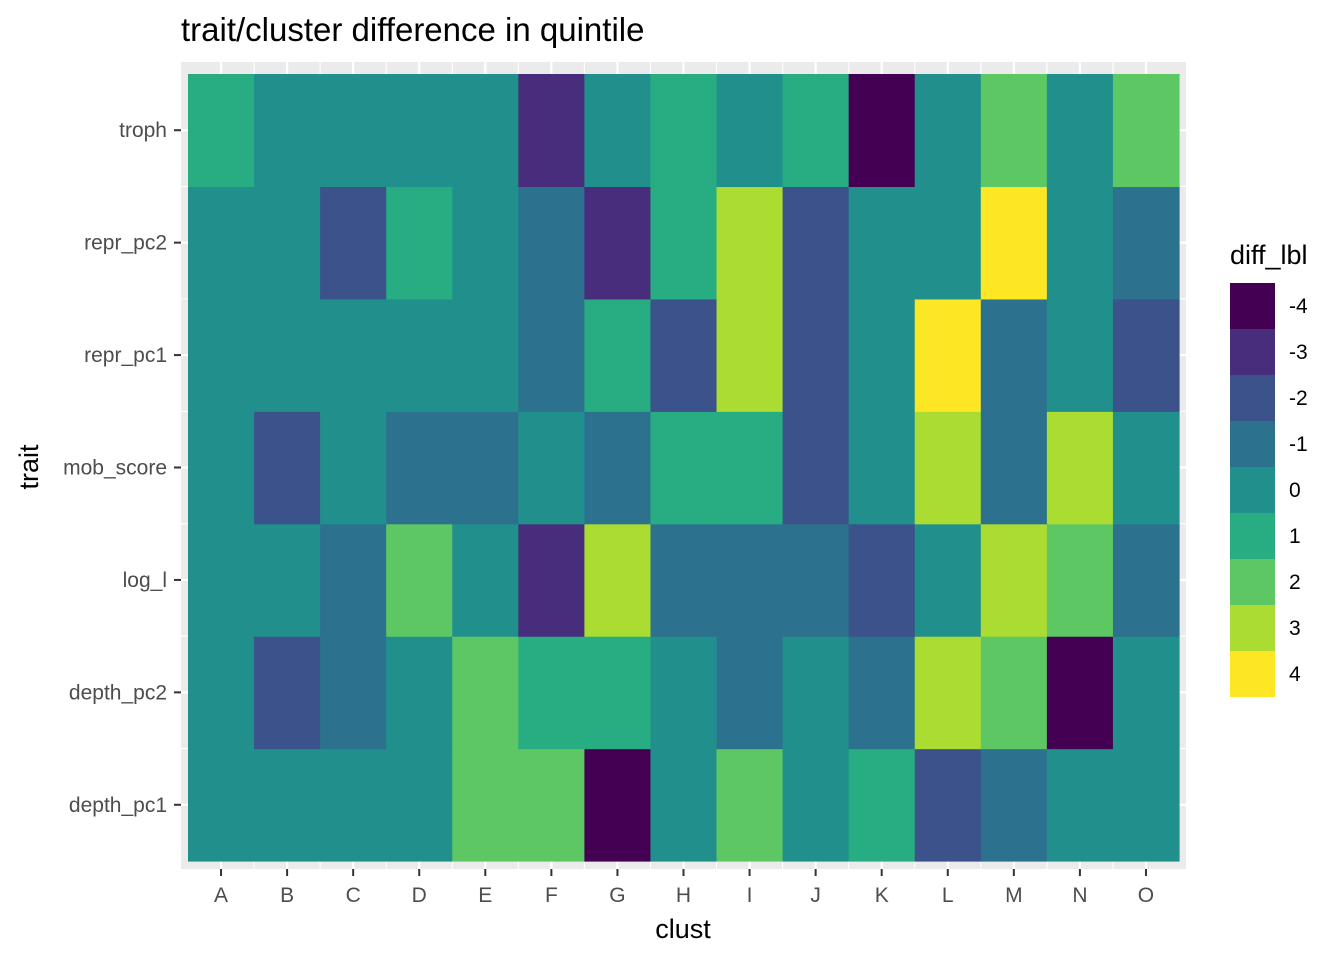 The width and height of the screenshot is (1344, 960). I want to click on heatmap-tile-repr_pc1-O, so click(1146, 355).